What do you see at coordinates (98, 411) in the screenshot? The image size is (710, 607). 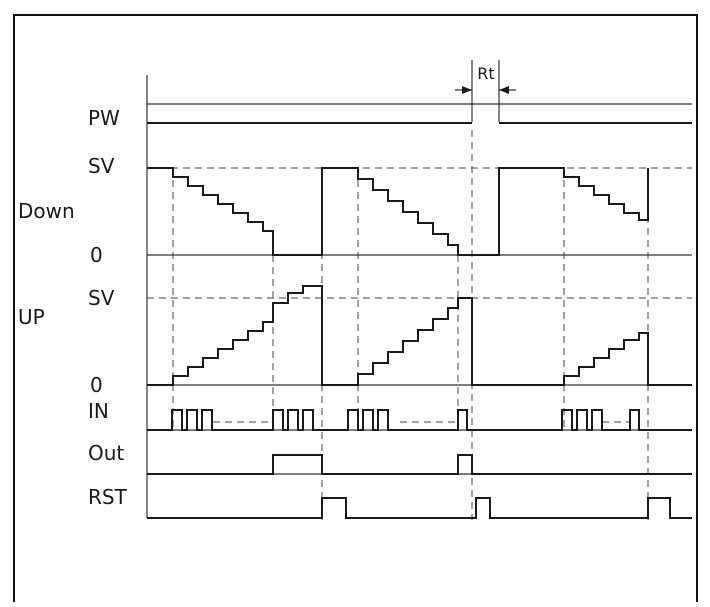 I see `in-label: IN` at bounding box center [98, 411].